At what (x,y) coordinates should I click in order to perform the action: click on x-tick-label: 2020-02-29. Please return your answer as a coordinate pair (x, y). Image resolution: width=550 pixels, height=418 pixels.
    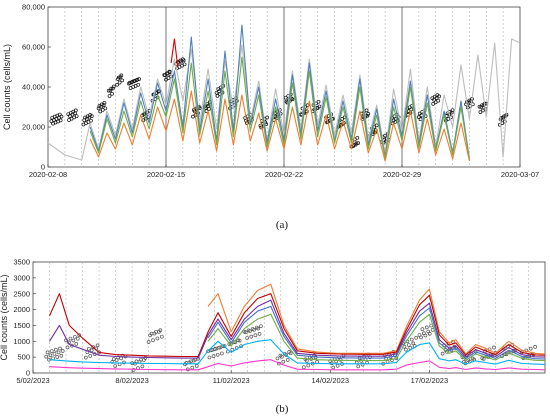
    Looking at the image, I should click on (402, 174).